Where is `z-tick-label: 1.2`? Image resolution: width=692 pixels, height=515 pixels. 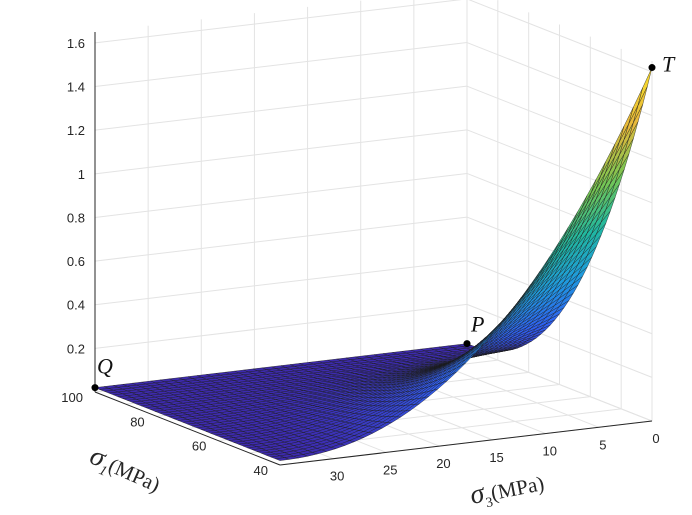
z-tick-label: 1.2 is located at coordinates (76, 130).